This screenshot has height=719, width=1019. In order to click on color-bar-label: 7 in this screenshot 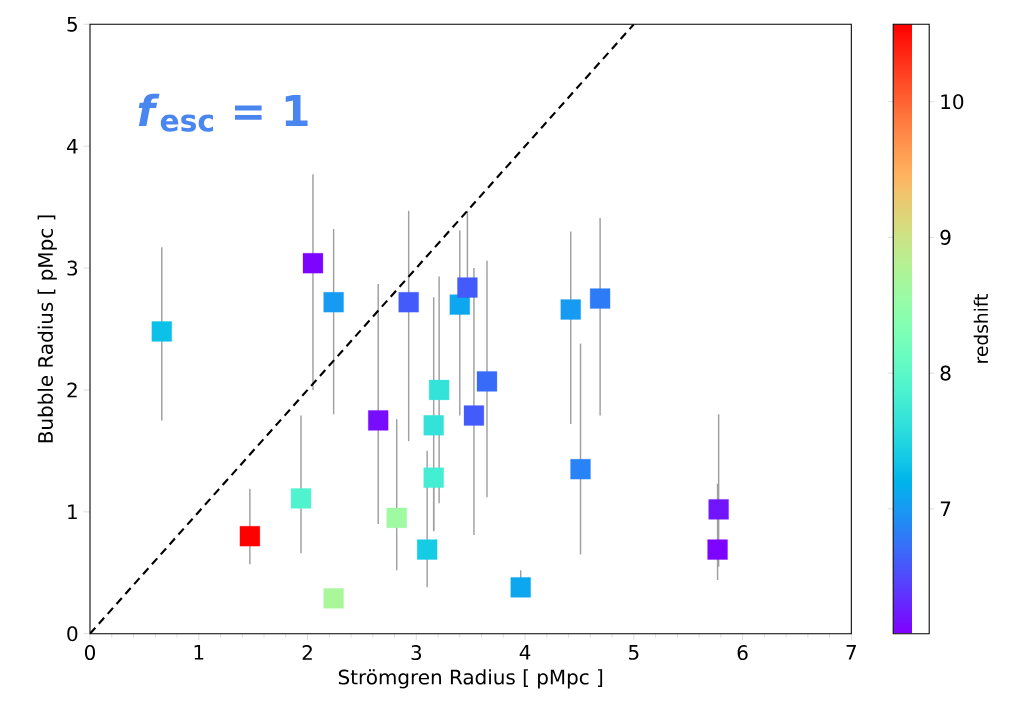, I will do `click(945, 509)`.